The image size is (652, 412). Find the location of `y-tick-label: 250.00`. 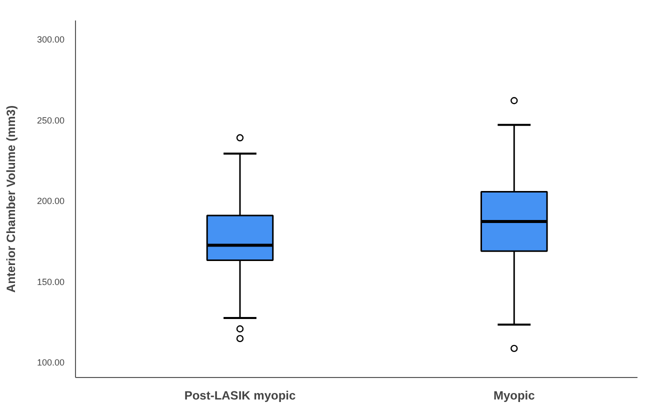

y-tick-label: 250.00 is located at coordinates (50, 120).